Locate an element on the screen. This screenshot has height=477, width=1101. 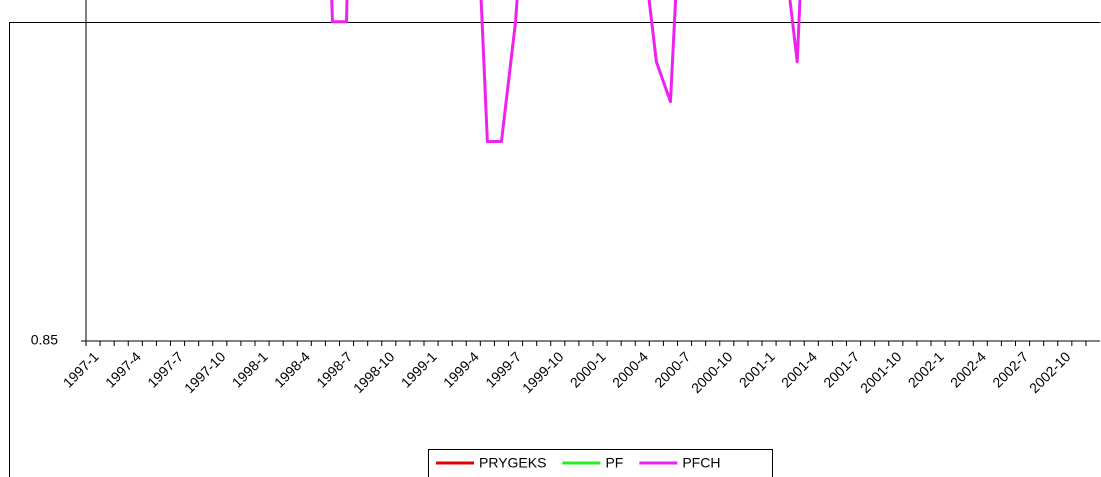
x-tick-label: 1999-4 is located at coordinates (461, 369).